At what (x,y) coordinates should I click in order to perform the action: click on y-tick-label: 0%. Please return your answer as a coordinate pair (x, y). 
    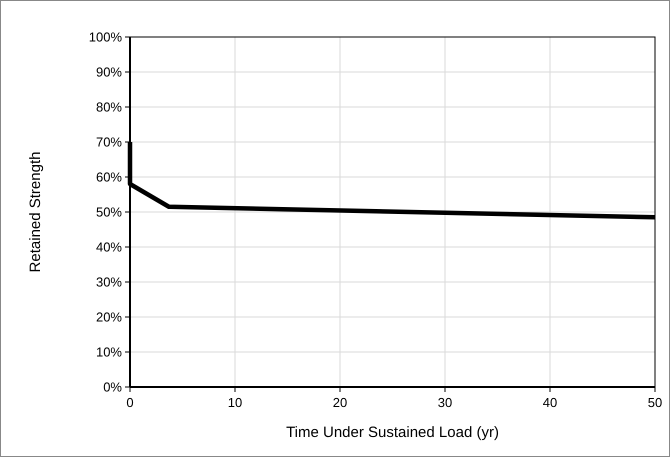
    Looking at the image, I should click on (112, 387).